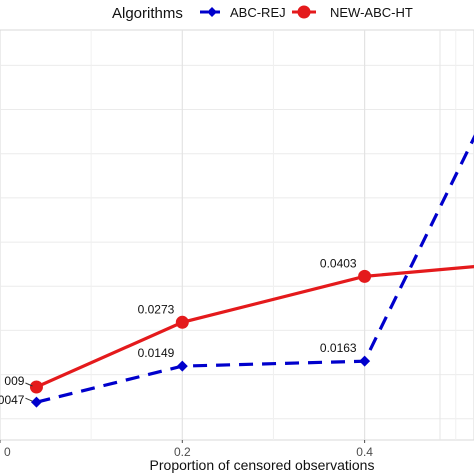  I want to click on data-label: 0.0403, so click(338, 263).